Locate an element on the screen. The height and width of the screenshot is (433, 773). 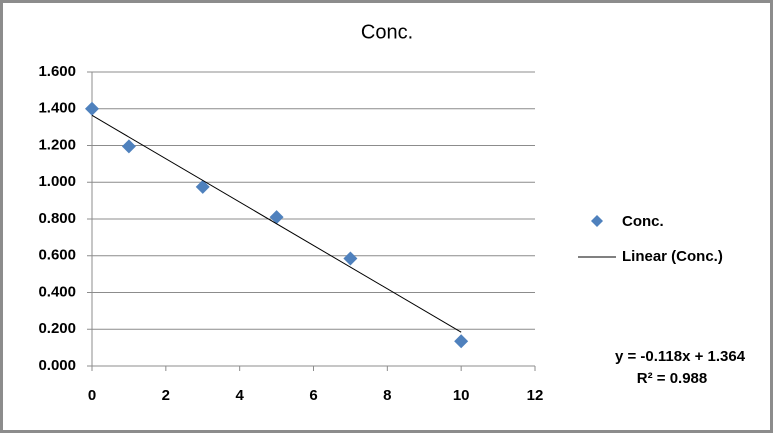
x-tick-label: 0 is located at coordinates (92, 395).